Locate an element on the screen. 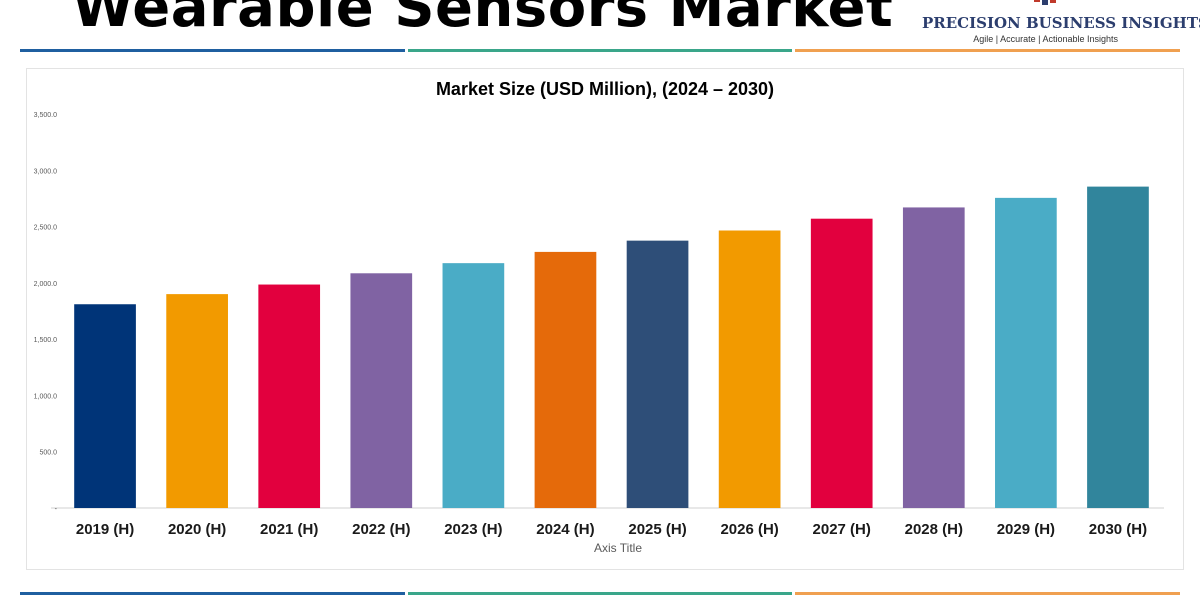 The width and height of the screenshot is (1200, 600). x-tick-label: 2022 (H) is located at coordinates (381, 529).